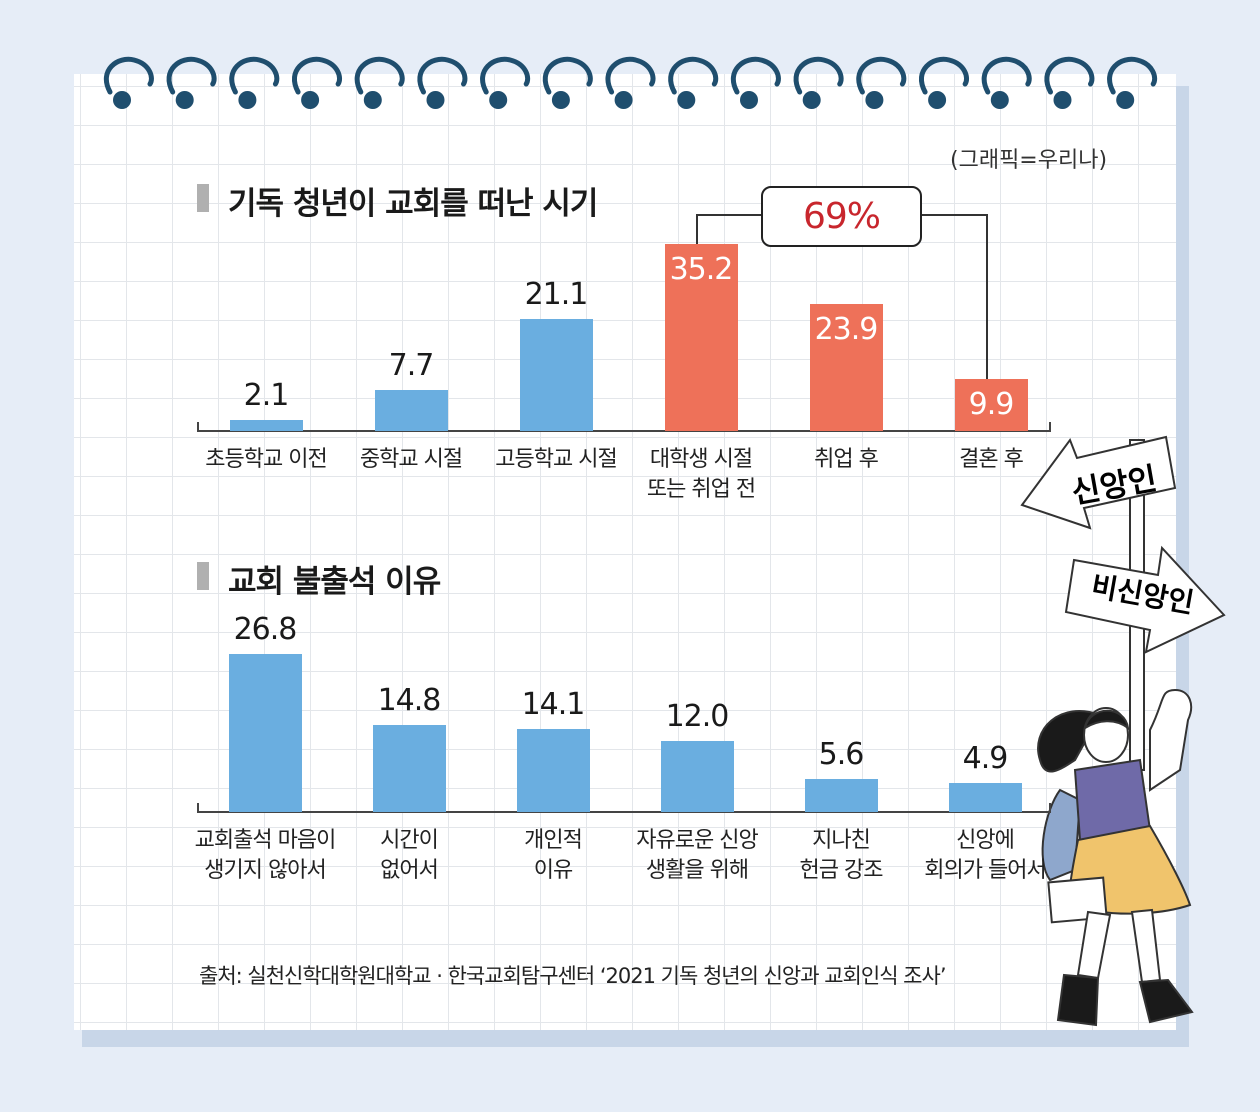 Image resolution: width=1260 pixels, height=1112 pixels. Describe the element at coordinates (985, 759) in the screenshot. I see `value-label: 4.9` at that location.